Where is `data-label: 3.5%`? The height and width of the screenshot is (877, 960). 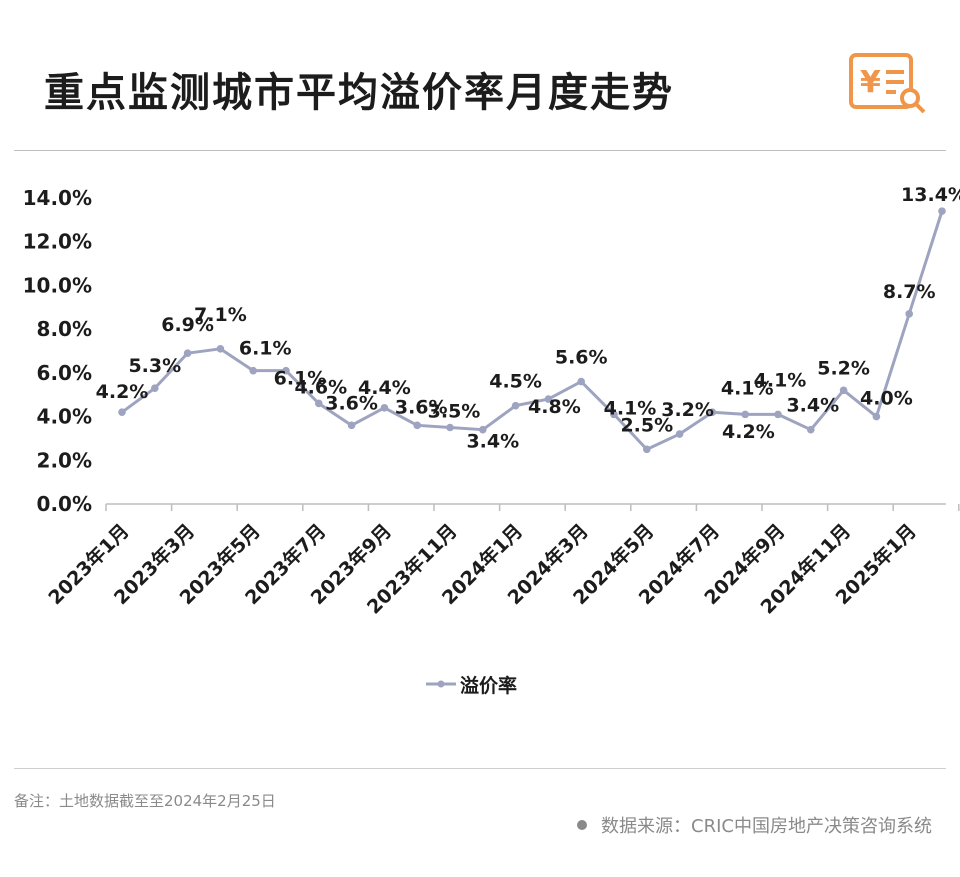
data-label: 3.5% is located at coordinates (454, 412).